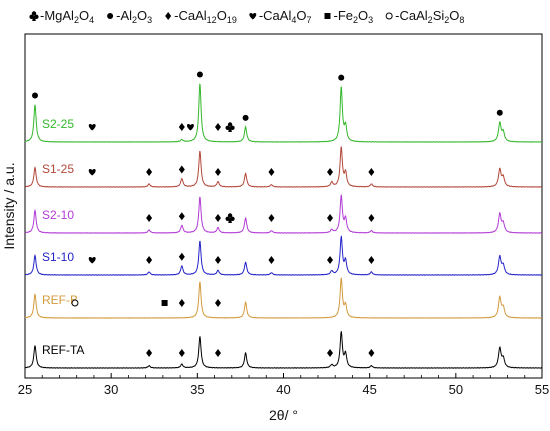 The image size is (550, 431). I want to click on legend-item: -CaAl12O19, so click(201, 16).